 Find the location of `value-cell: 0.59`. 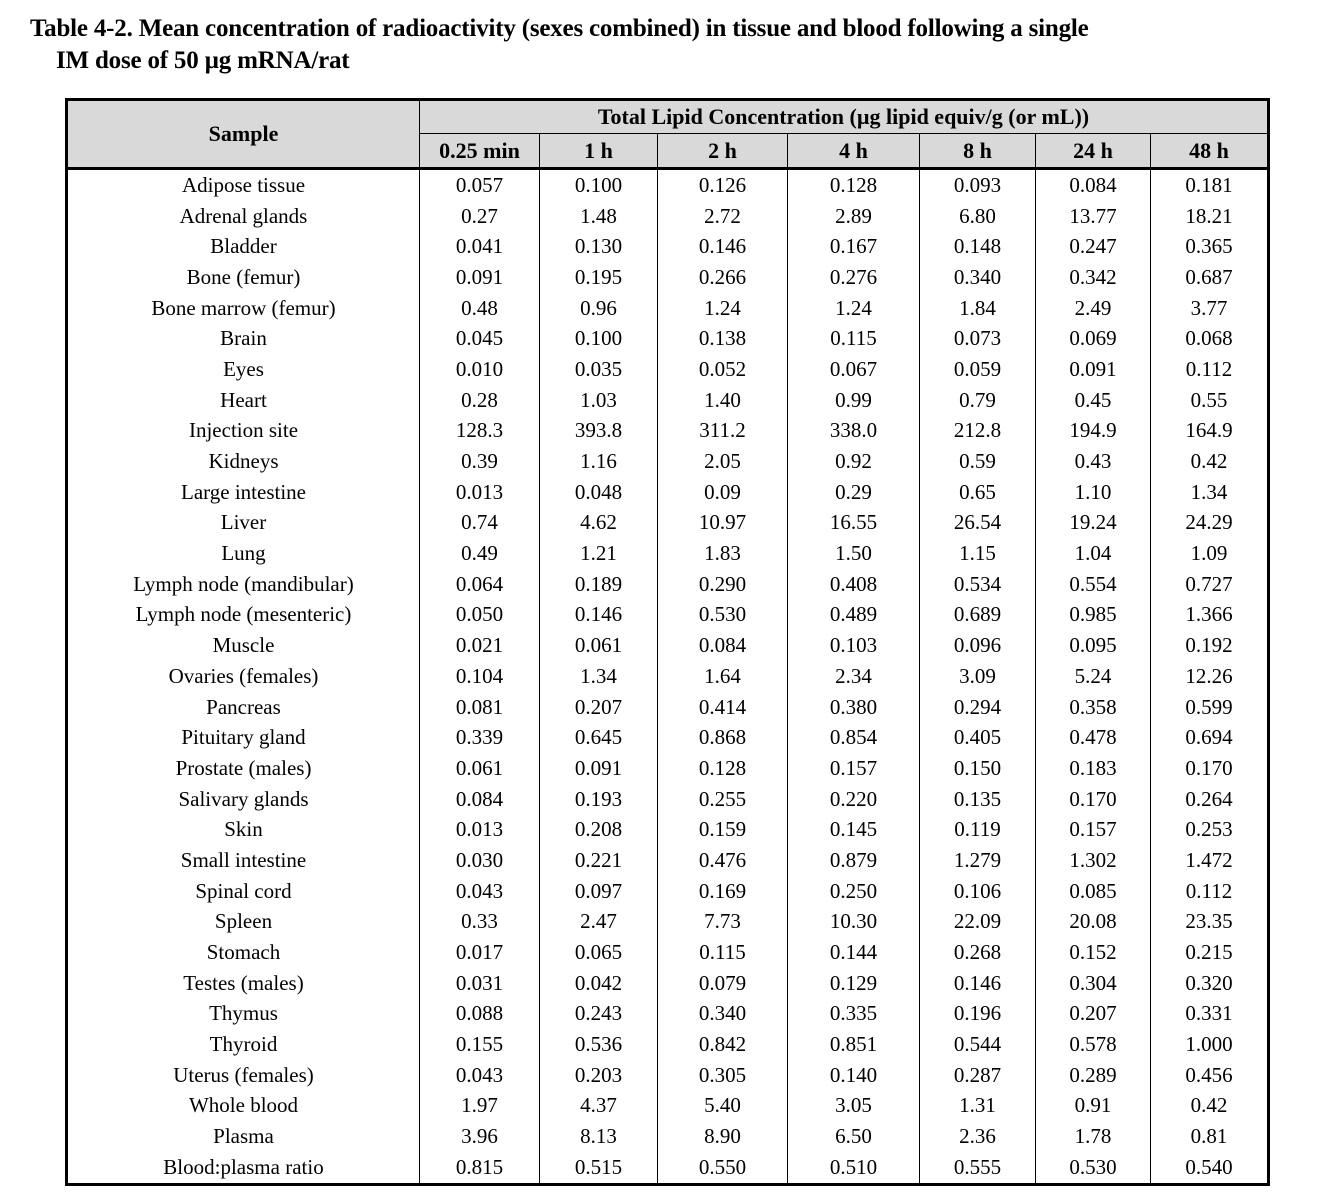

value-cell: 0.59 is located at coordinates (977, 461).